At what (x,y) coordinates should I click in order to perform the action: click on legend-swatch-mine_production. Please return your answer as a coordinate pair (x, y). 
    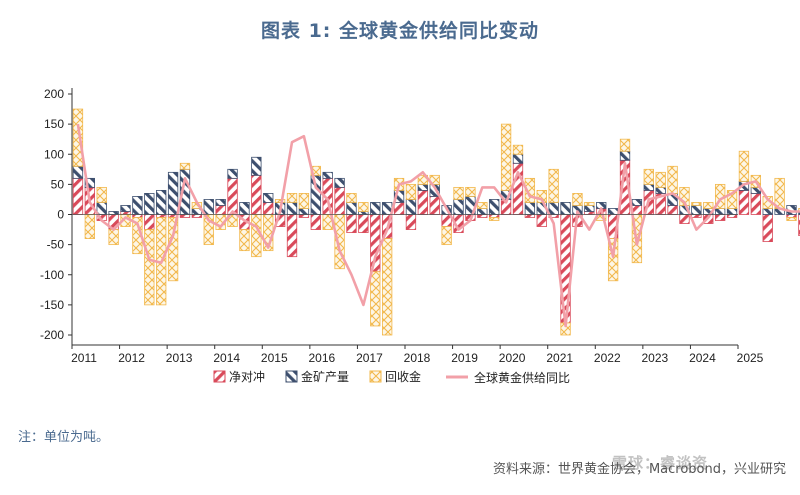
    Looking at the image, I should click on (291, 376).